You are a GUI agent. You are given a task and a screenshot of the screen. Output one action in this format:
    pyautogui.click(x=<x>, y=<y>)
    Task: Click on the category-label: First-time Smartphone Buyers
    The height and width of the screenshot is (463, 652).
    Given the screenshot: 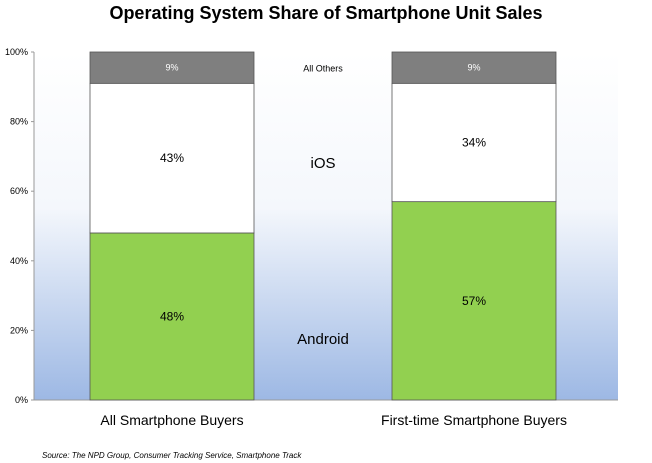 What is the action you would take?
    pyautogui.click(x=474, y=420)
    